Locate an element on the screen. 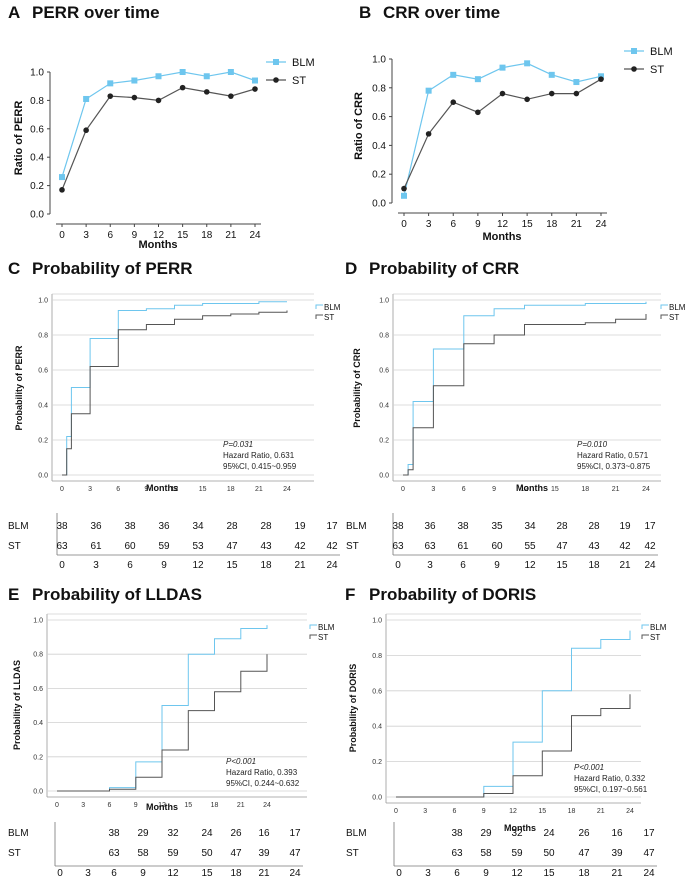 Image resolution: width=696 pixels, height=882 pixels. risk-count: 28 is located at coordinates (594, 526).